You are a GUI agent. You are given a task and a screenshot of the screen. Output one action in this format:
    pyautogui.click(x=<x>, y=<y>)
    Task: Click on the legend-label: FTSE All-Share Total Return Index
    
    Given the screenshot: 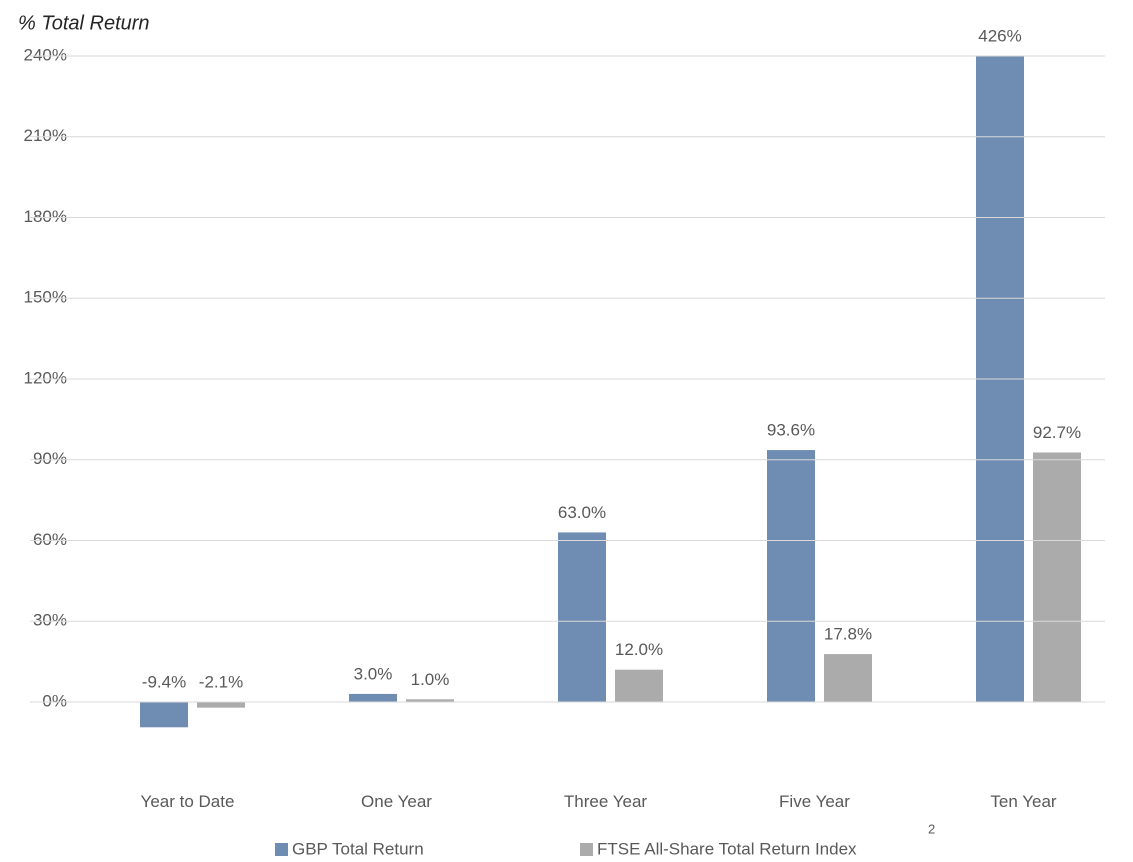 What is the action you would take?
    pyautogui.click(x=727, y=848)
    